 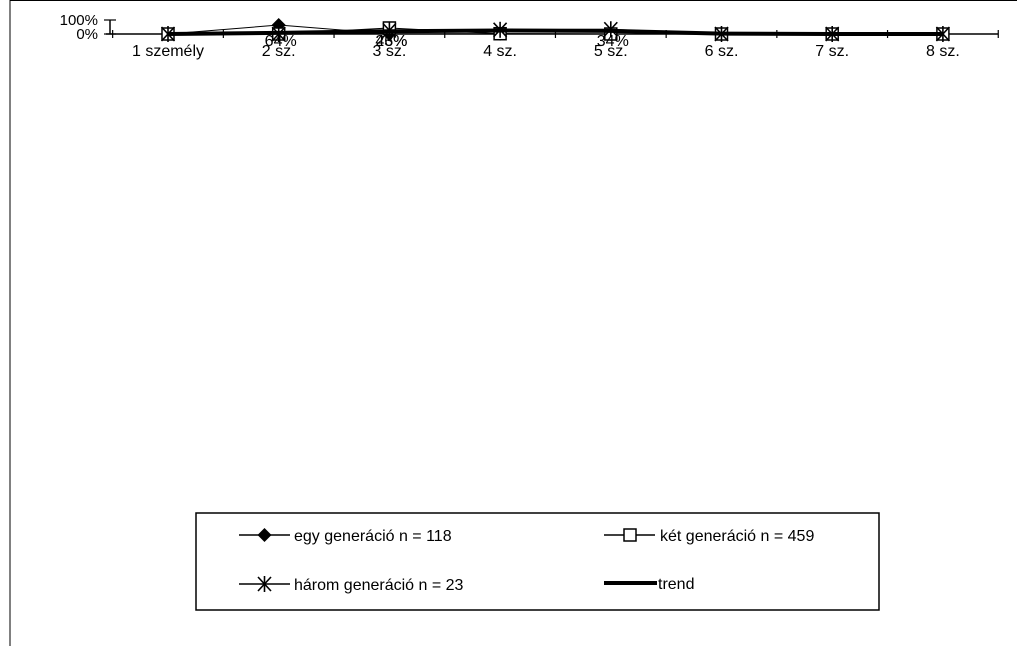 What do you see at coordinates (943, 51) in the screenshot?
I see `x-tick-label: 8 sz.` at bounding box center [943, 51].